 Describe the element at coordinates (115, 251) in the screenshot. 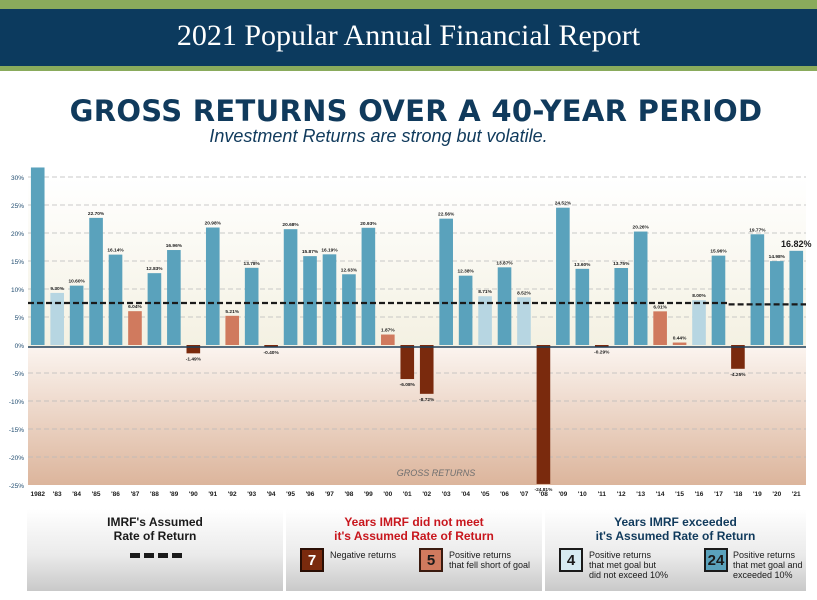

I see `value-label: 16.14%` at that location.